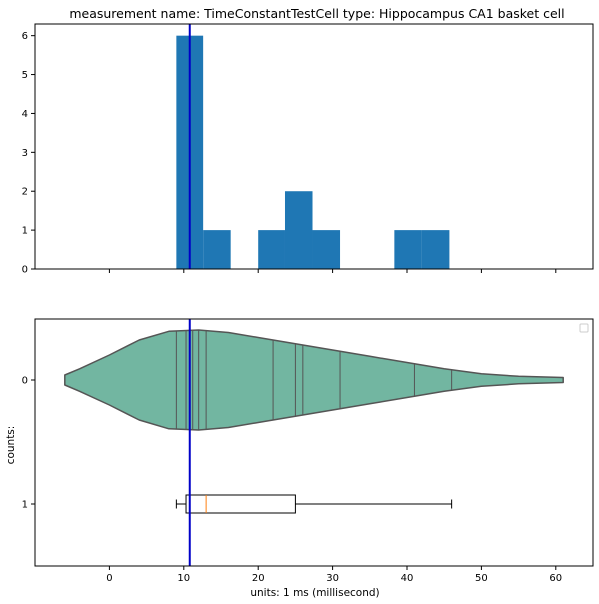 The width and height of the screenshot is (599, 604). Describe the element at coordinates (258, 578) in the screenshot. I see `distribution-x-tick-label-20: 20` at that location.